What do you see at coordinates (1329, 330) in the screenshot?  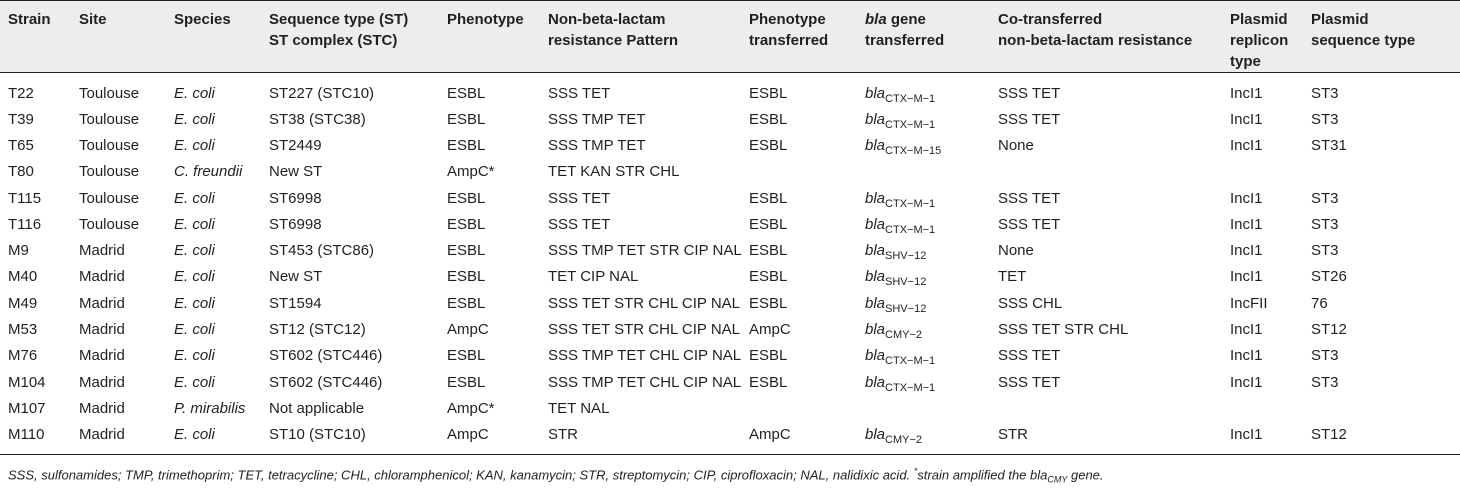 I see `cell-pst: ST12` at bounding box center [1329, 330].